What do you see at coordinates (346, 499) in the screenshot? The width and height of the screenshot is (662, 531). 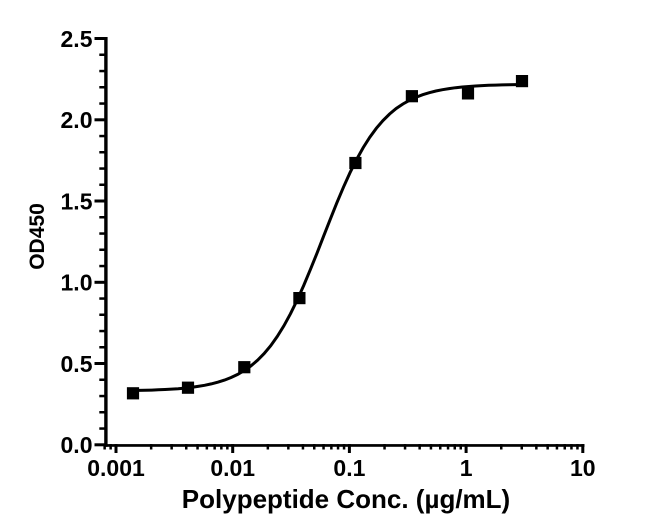 I see `svg-text: Polypeptide Conc. (µg/mL)` at bounding box center [346, 499].